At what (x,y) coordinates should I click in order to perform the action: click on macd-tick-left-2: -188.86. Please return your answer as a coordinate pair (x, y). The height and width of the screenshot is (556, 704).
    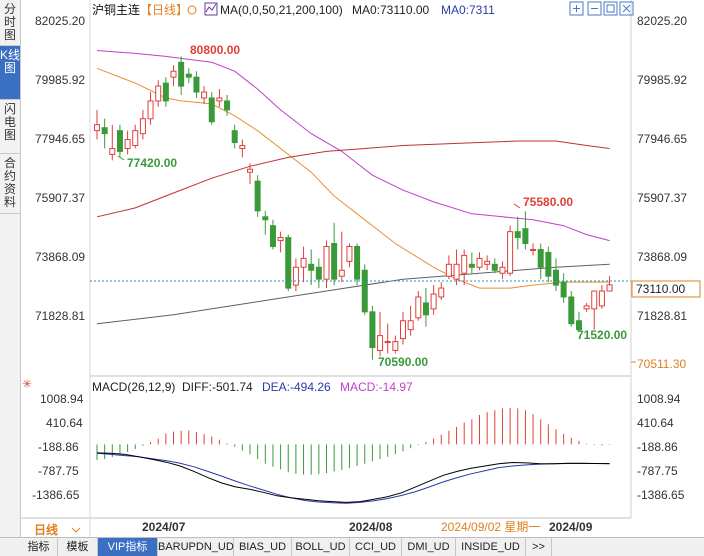
    Looking at the image, I should click on (58, 447).